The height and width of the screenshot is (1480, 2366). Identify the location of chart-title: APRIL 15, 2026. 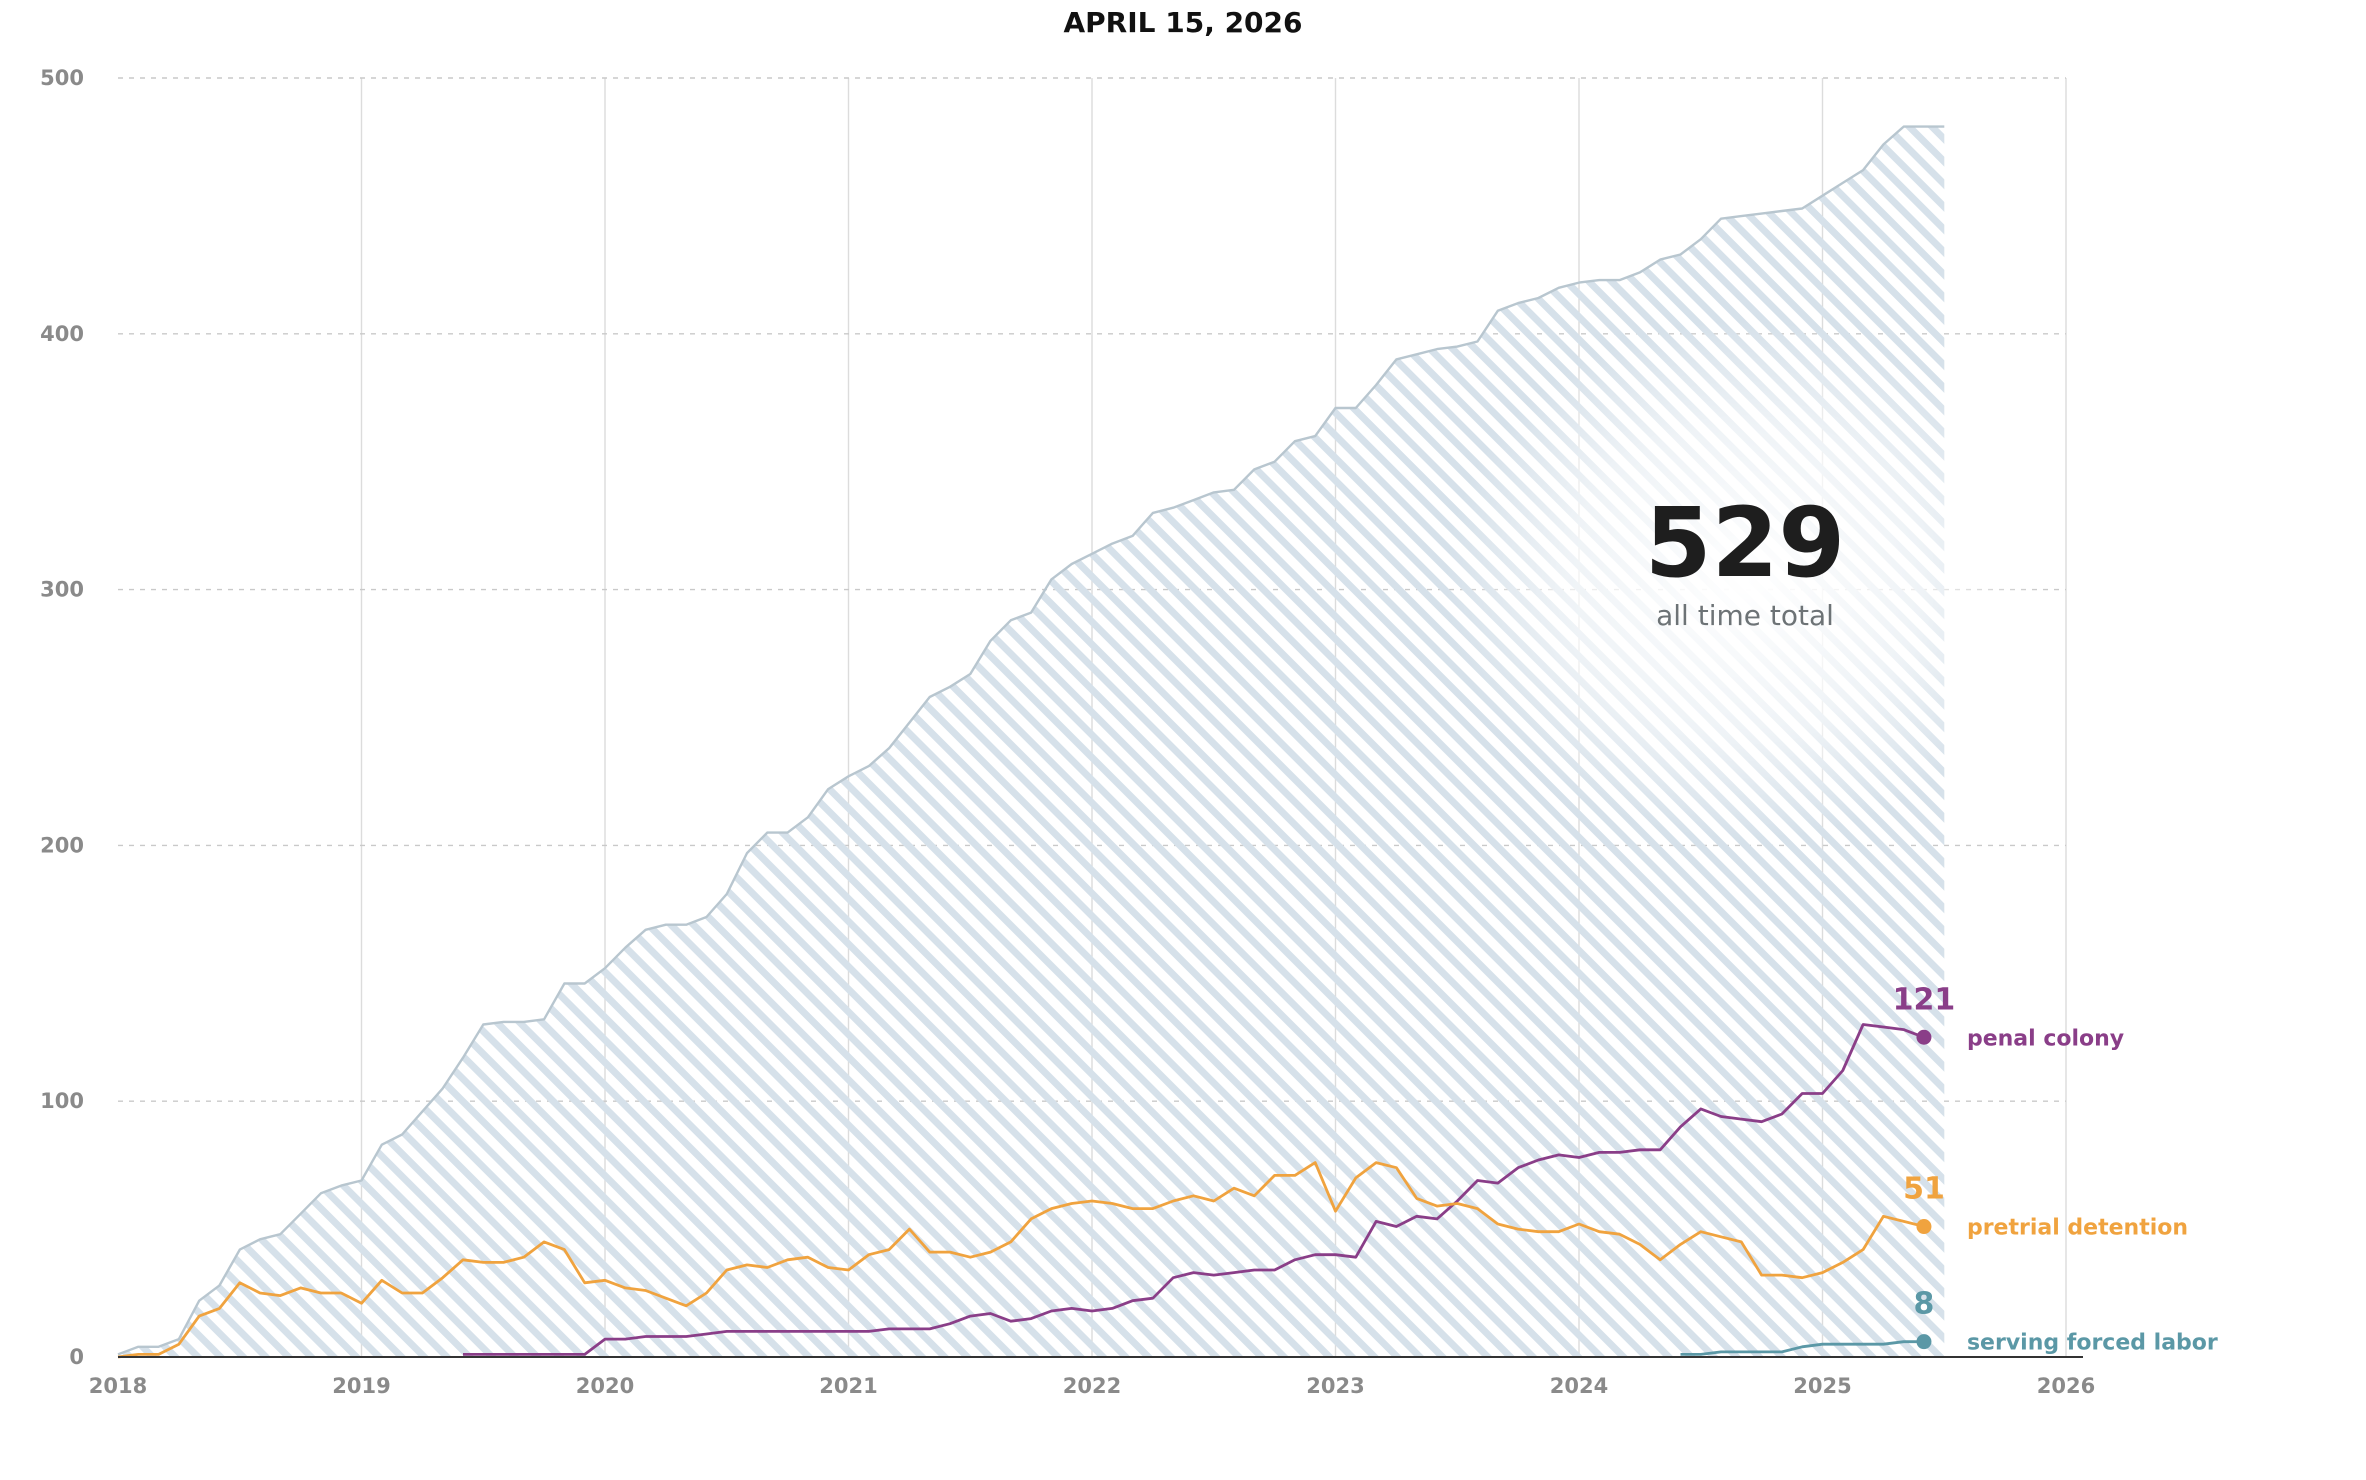
(1182, 22).